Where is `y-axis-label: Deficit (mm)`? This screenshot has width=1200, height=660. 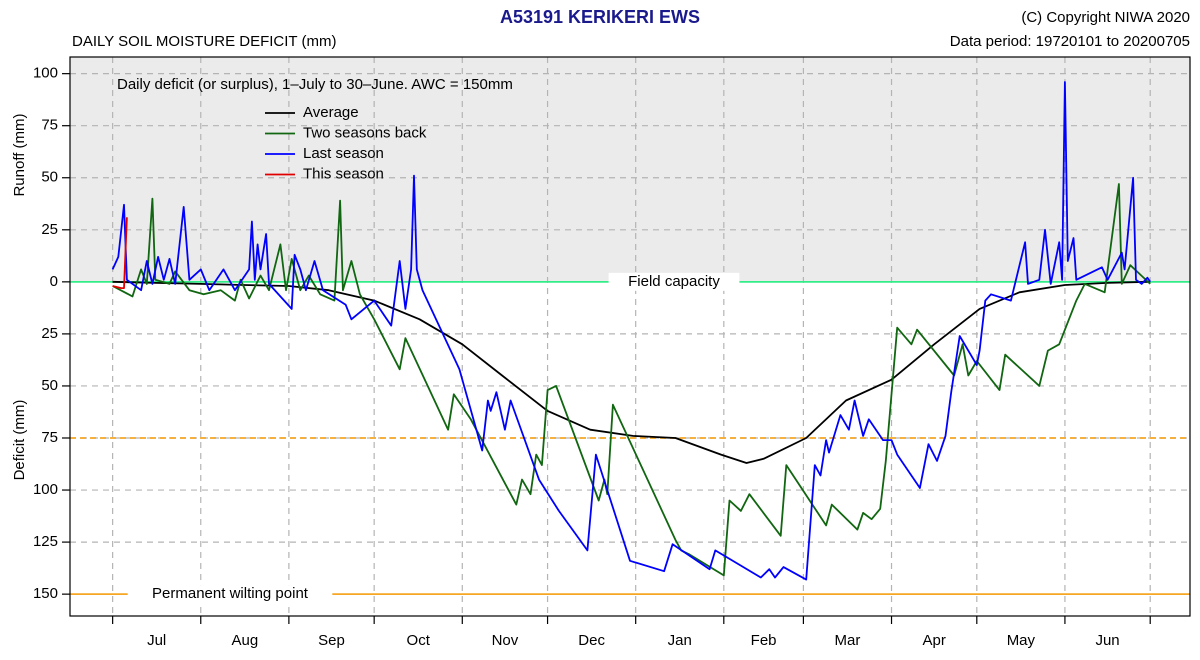
y-axis-label: Deficit (mm) is located at coordinates (19, 440).